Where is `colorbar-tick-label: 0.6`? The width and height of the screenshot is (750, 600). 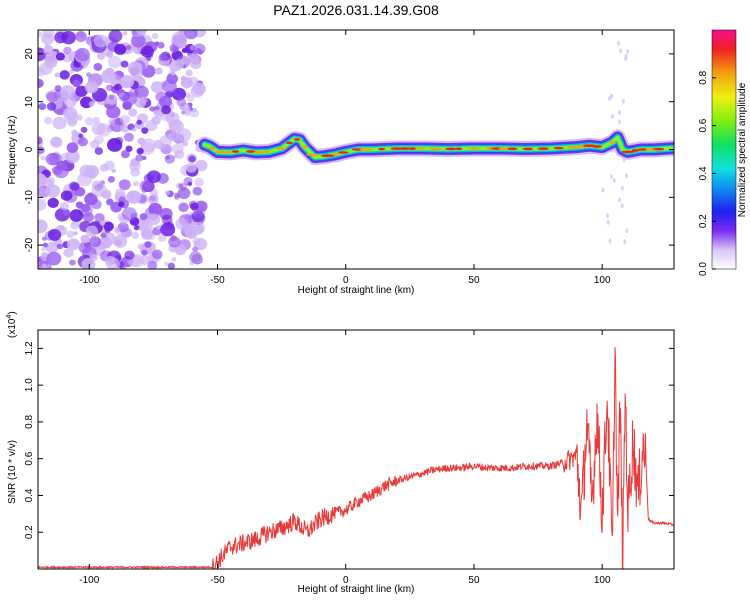
colorbar-tick-label: 0.6 is located at coordinates (703, 125).